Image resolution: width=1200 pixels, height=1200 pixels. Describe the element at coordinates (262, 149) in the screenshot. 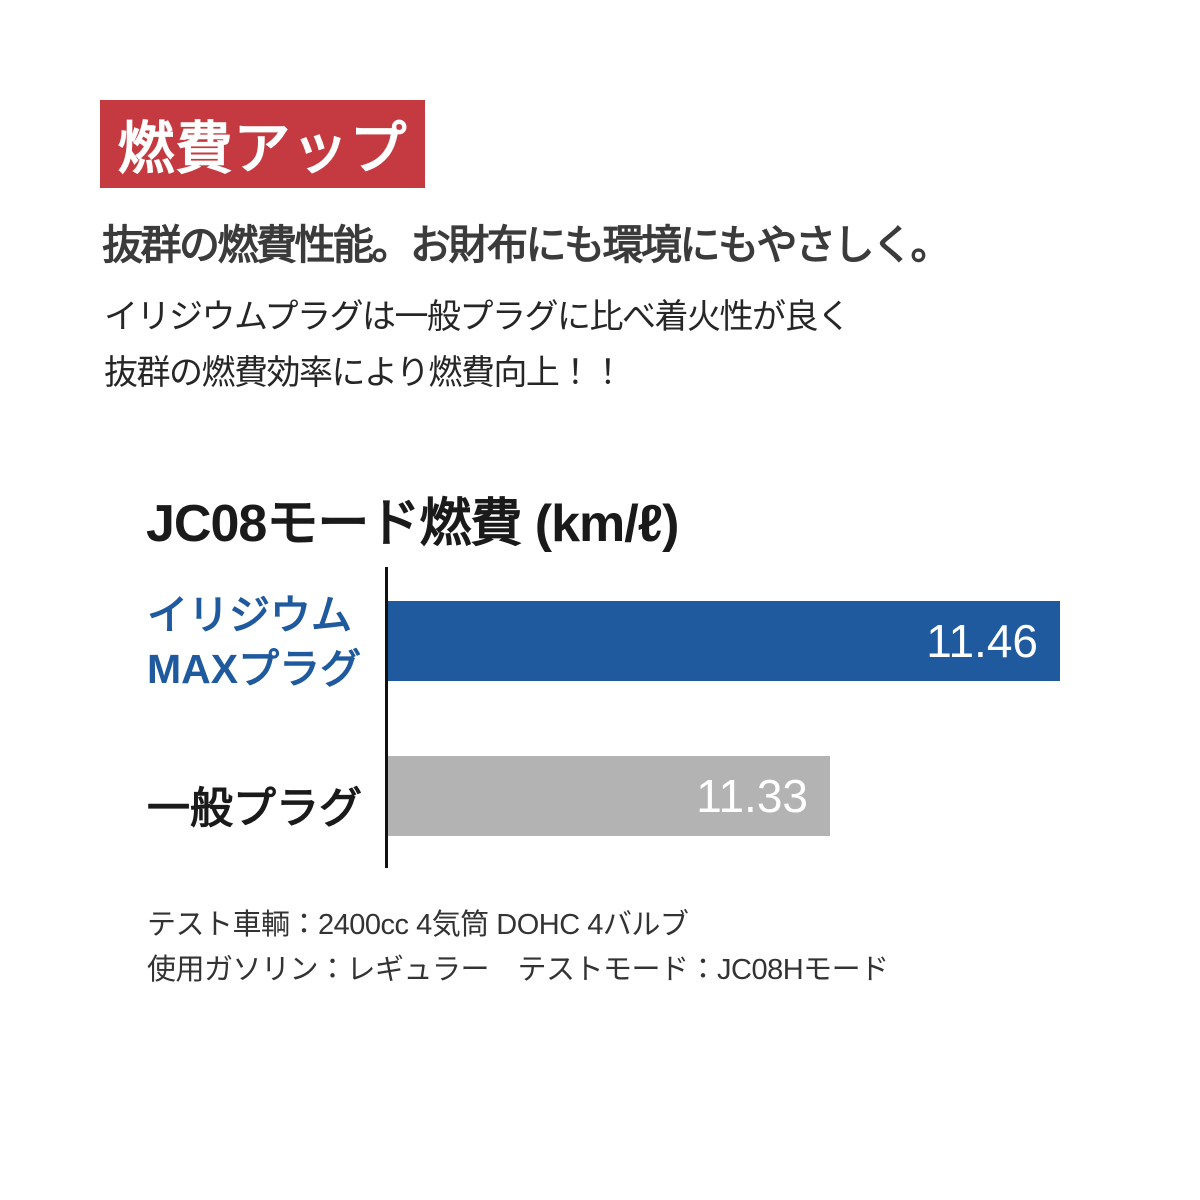

I see `fuel-up-badge-label: 燃費アップ` at that location.